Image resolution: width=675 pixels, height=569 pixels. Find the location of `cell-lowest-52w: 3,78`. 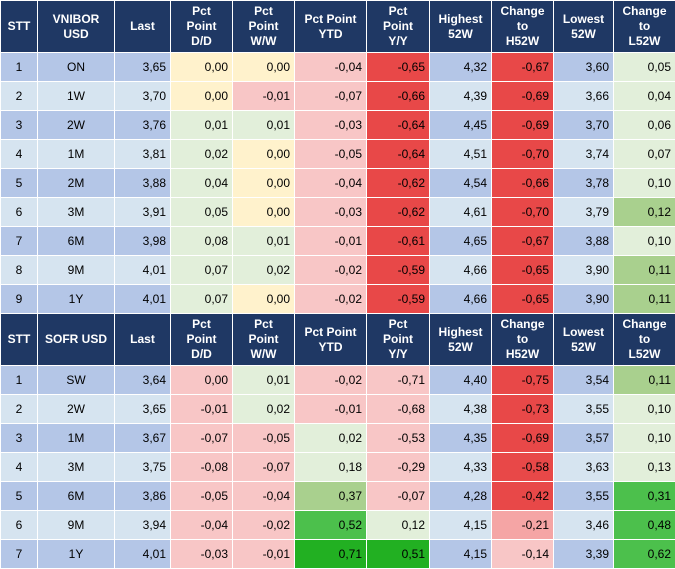

cell-lowest-52w: 3,78 is located at coordinates (584, 183).